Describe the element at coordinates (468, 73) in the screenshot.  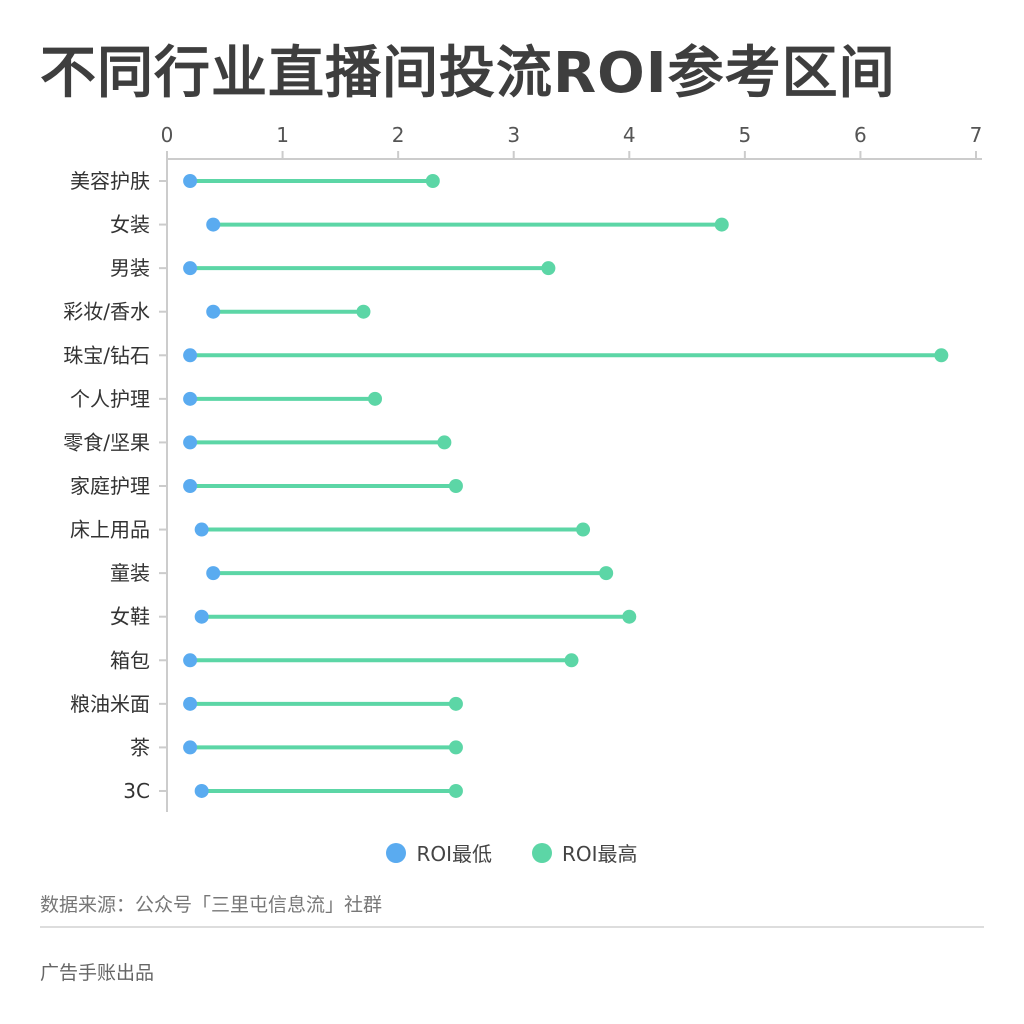
I see `chart-title: 不同行业直播间投流ROI参考区间` at that location.